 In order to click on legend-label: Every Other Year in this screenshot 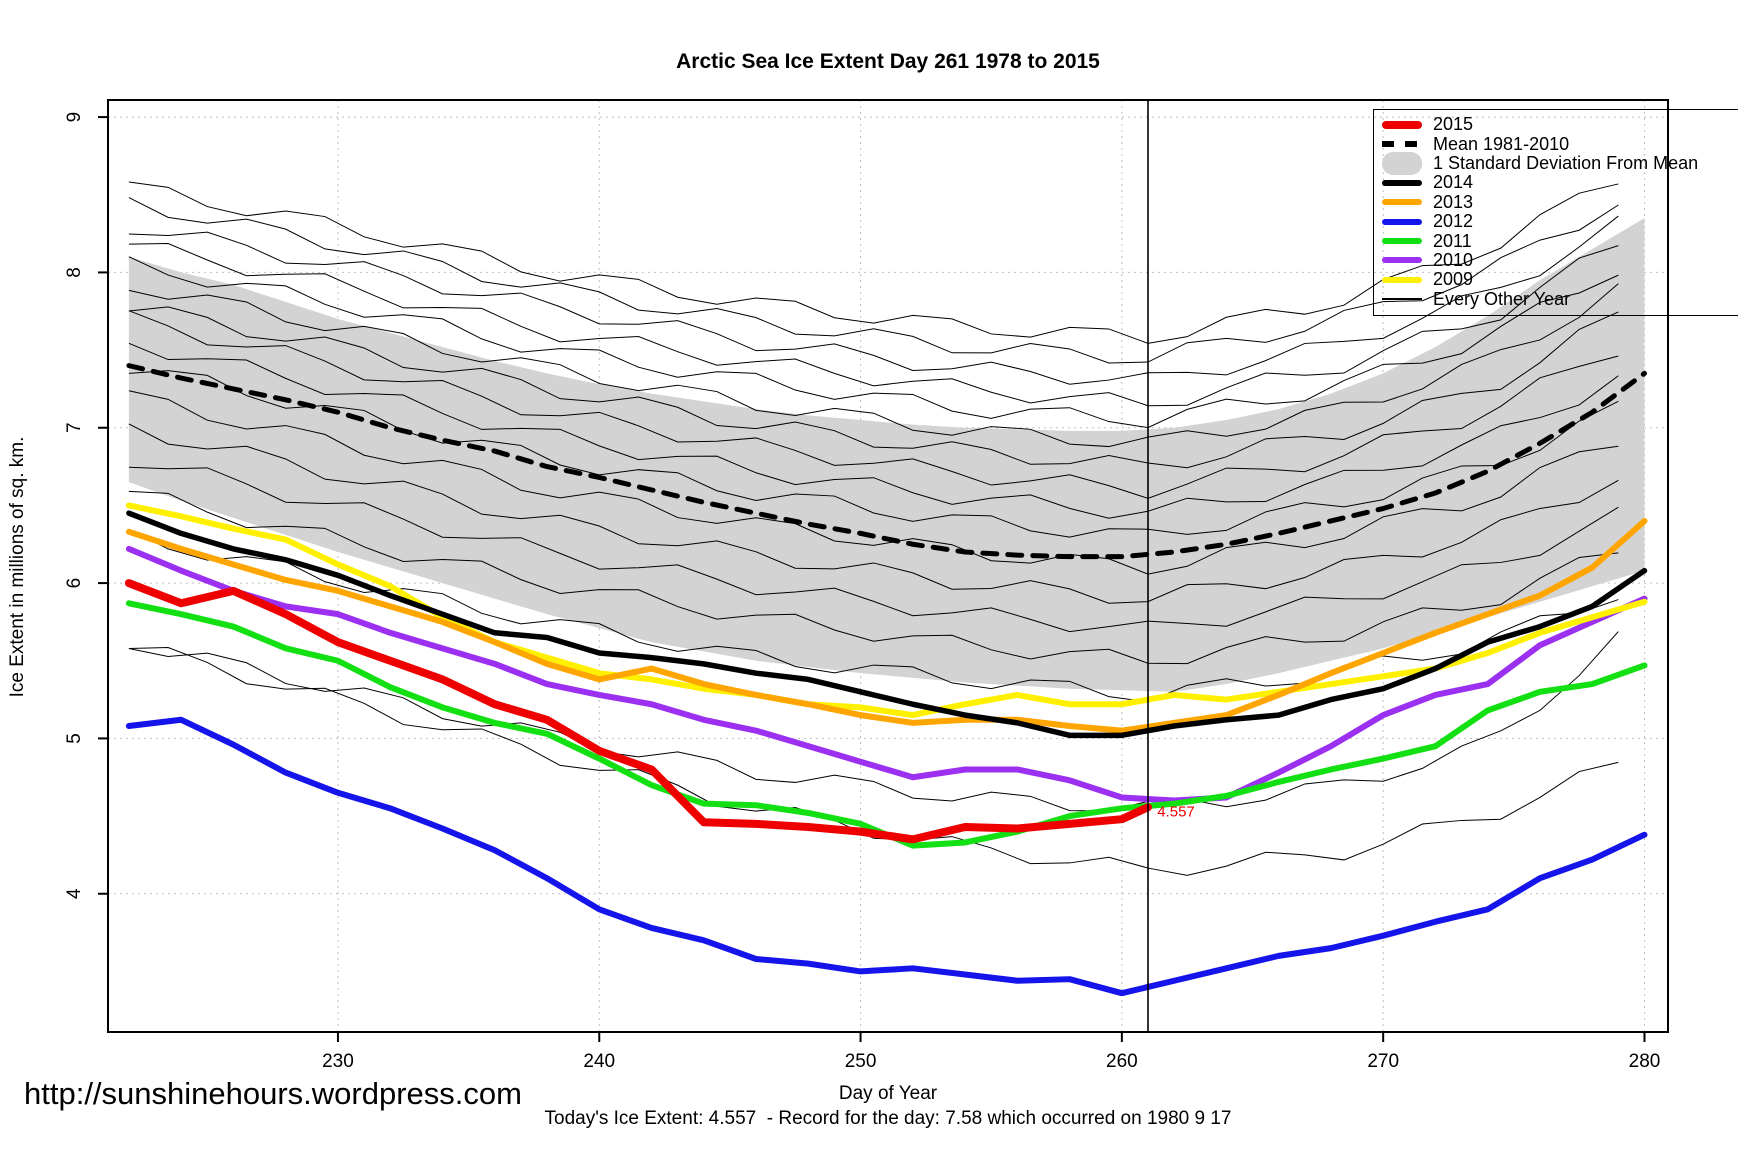, I will do `click(1502, 298)`.